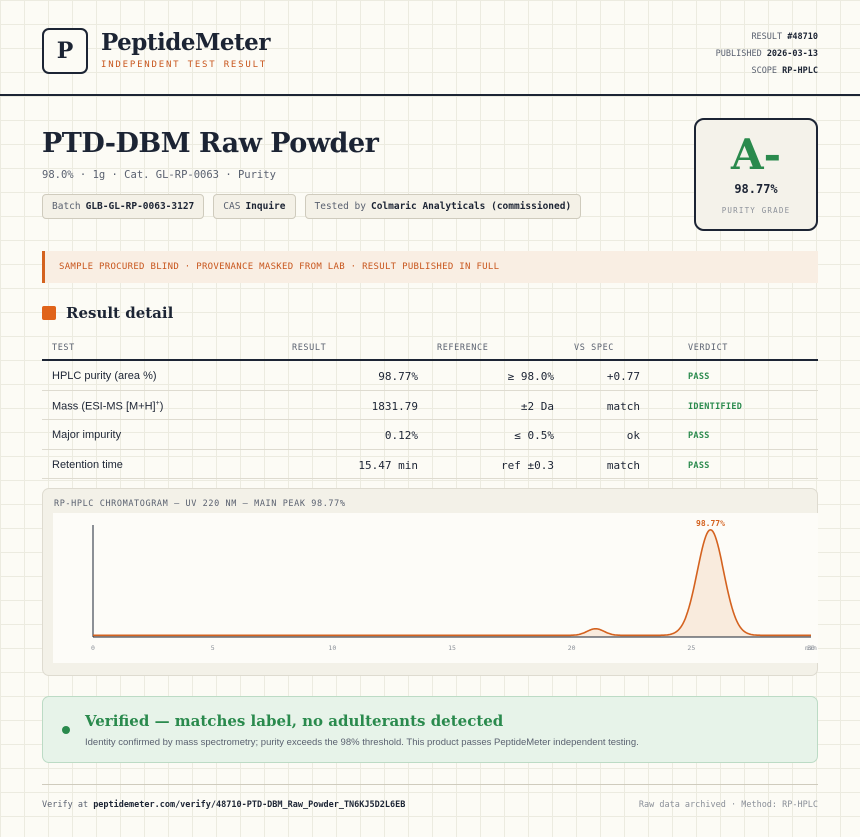 This screenshot has height=837, width=860. What do you see at coordinates (265, 206) in the screenshot?
I see `cas-value: Inquire` at bounding box center [265, 206].